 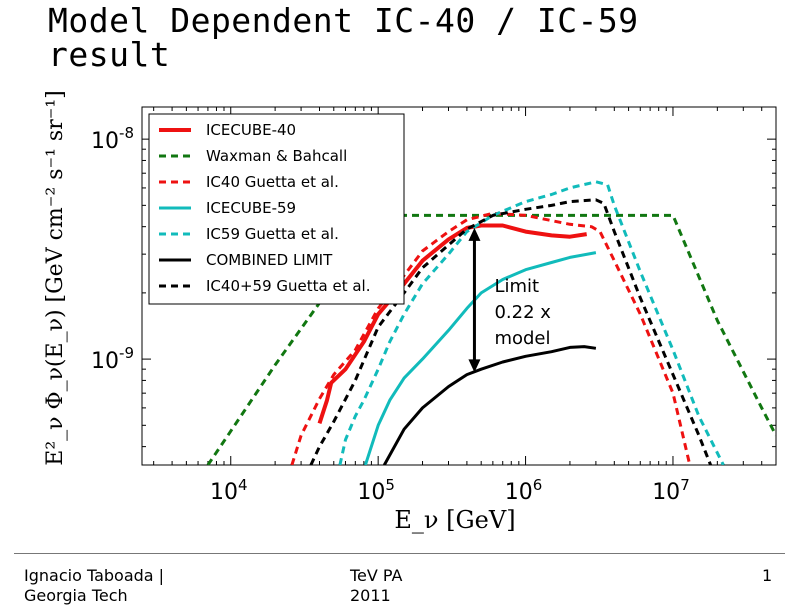 I want to click on slide-title-line-1: Model Dependent IC-40 / IC-59, so click(x=343, y=20).